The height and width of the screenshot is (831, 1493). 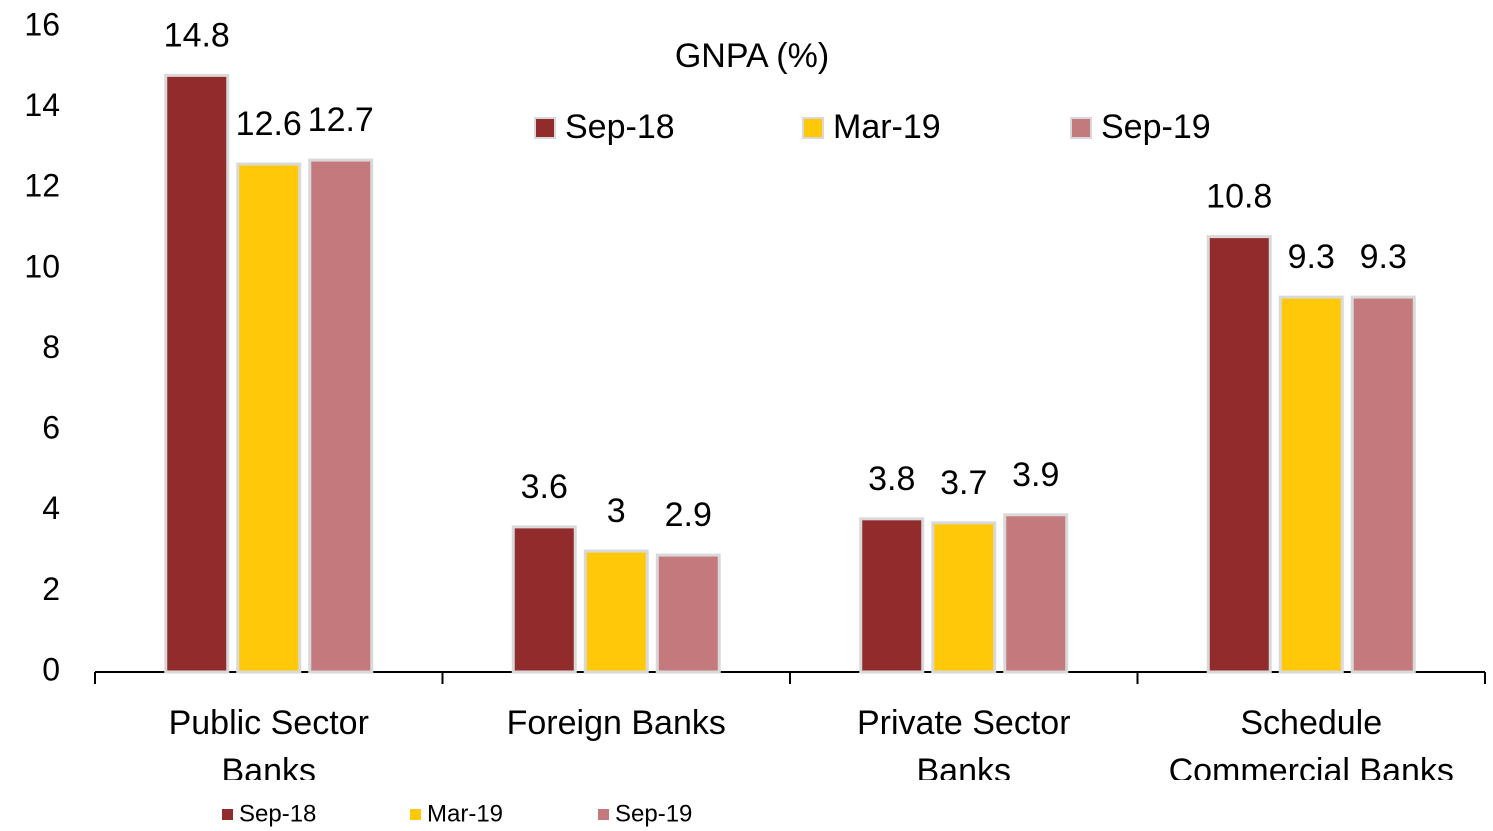 What do you see at coordinates (51, 508) in the screenshot?
I see `y-tick-label: 4` at bounding box center [51, 508].